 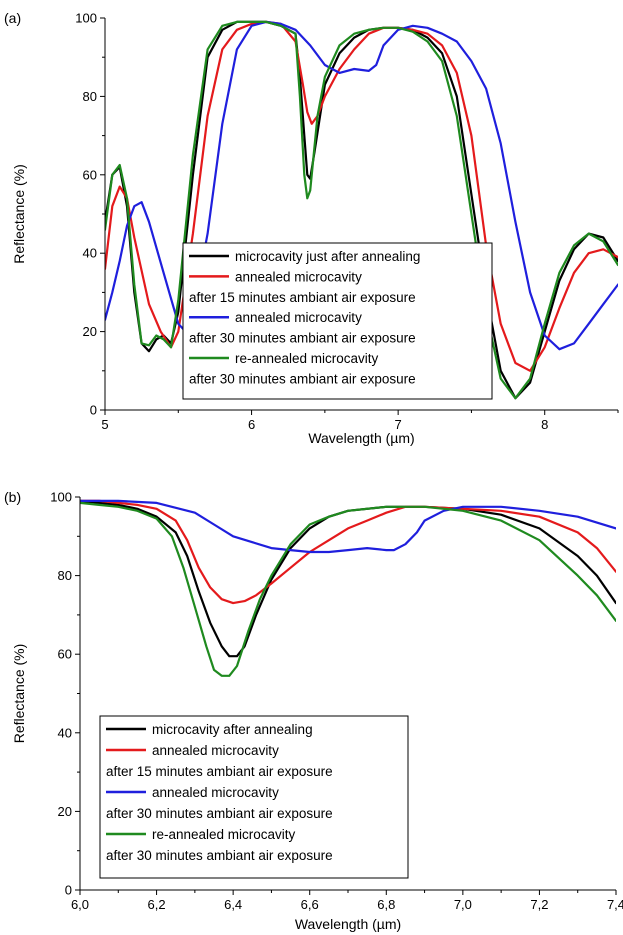 I want to click on chart-0-x-tick-label-3: 8, so click(x=544, y=424).